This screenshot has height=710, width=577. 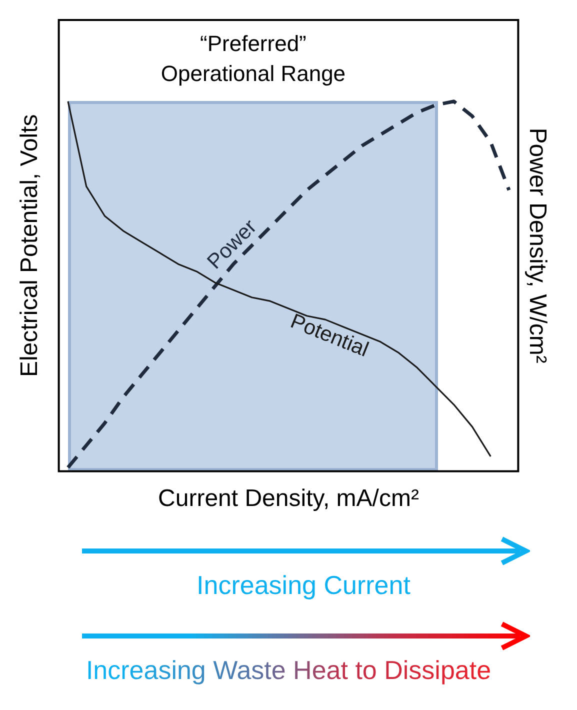 What do you see at coordinates (304, 585) in the screenshot?
I see `text: Increasing Current` at bounding box center [304, 585].